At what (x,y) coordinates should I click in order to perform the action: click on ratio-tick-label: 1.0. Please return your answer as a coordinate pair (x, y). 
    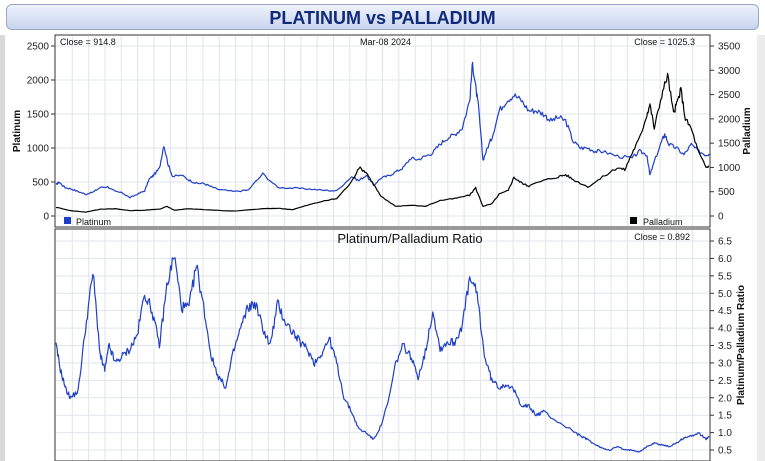
    Looking at the image, I should click on (725, 433).